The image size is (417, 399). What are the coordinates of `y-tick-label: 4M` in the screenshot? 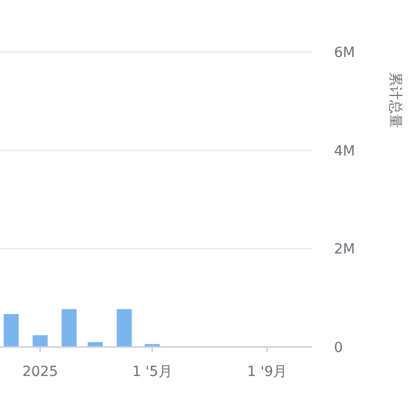 It's located at (344, 151).